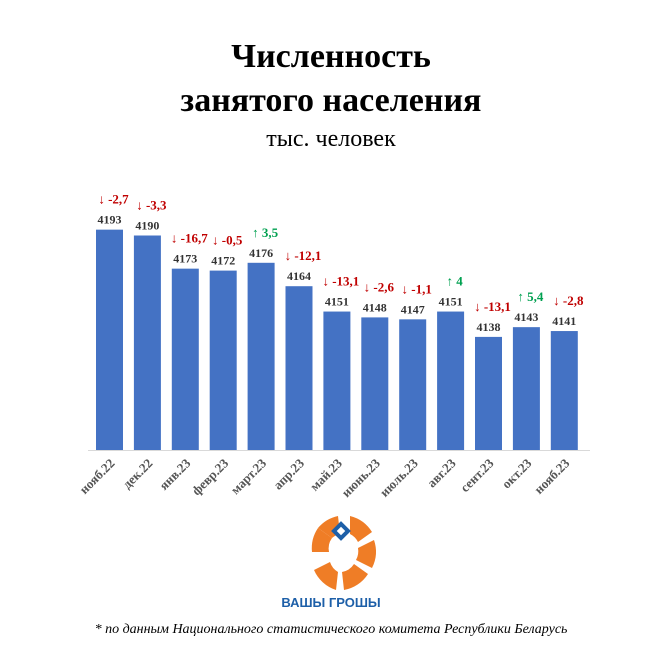  What do you see at coordinates (288, 473) in the screenshot?
I see `category-label: апр.23` at bounding box center [288, 473].